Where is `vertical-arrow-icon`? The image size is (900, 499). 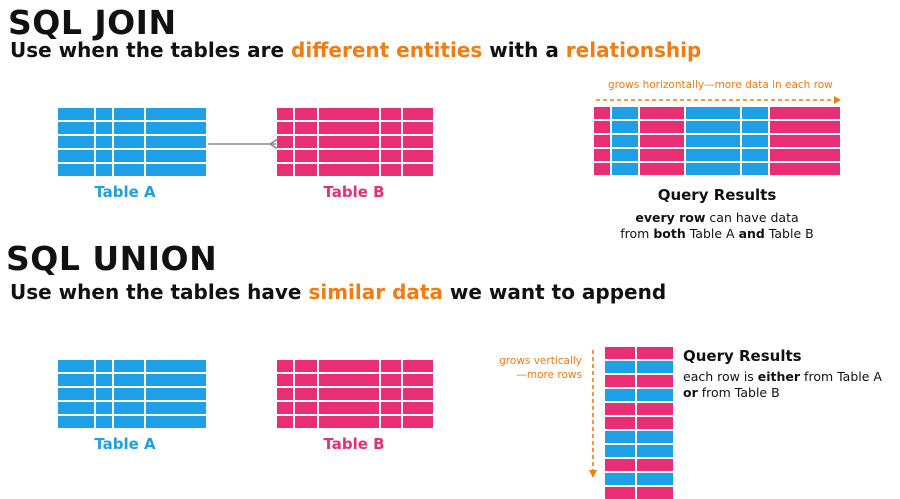
vertical-arrow-icon is located at coordinates (593, 415).